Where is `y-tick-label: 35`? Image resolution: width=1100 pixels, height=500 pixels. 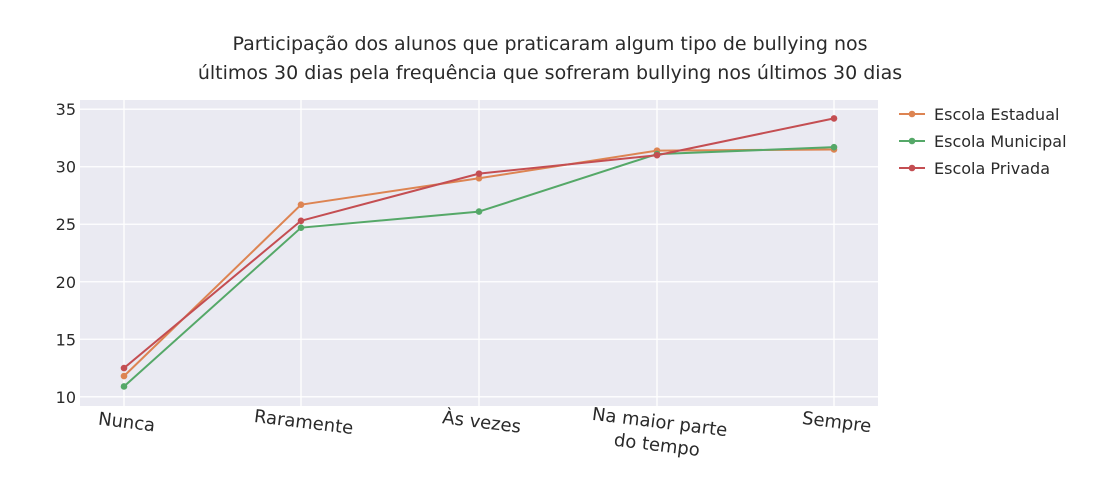
y-tick-label: 35 is located at coordinates (66, 109).